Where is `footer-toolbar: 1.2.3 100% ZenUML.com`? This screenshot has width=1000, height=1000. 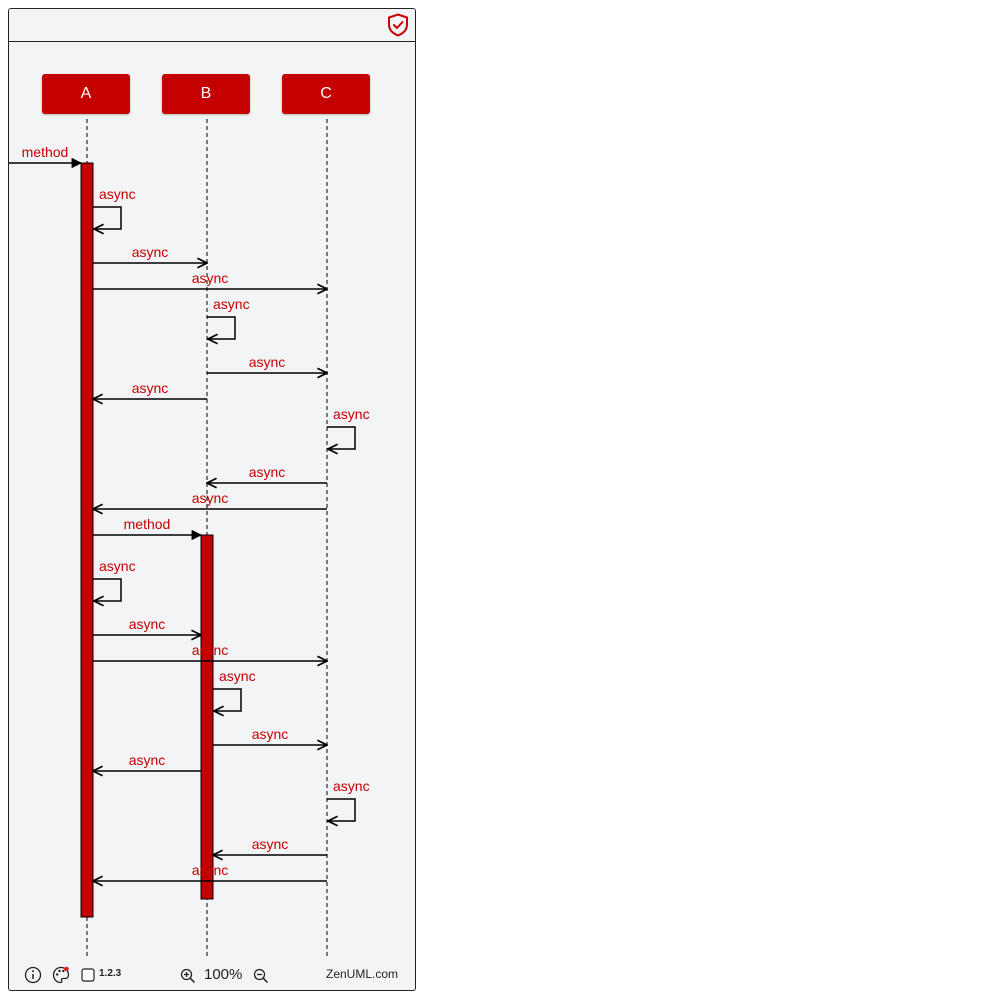
footer-toolbar: 1.2.3 100% ZenUML.com is located at coordinates (212, 976).